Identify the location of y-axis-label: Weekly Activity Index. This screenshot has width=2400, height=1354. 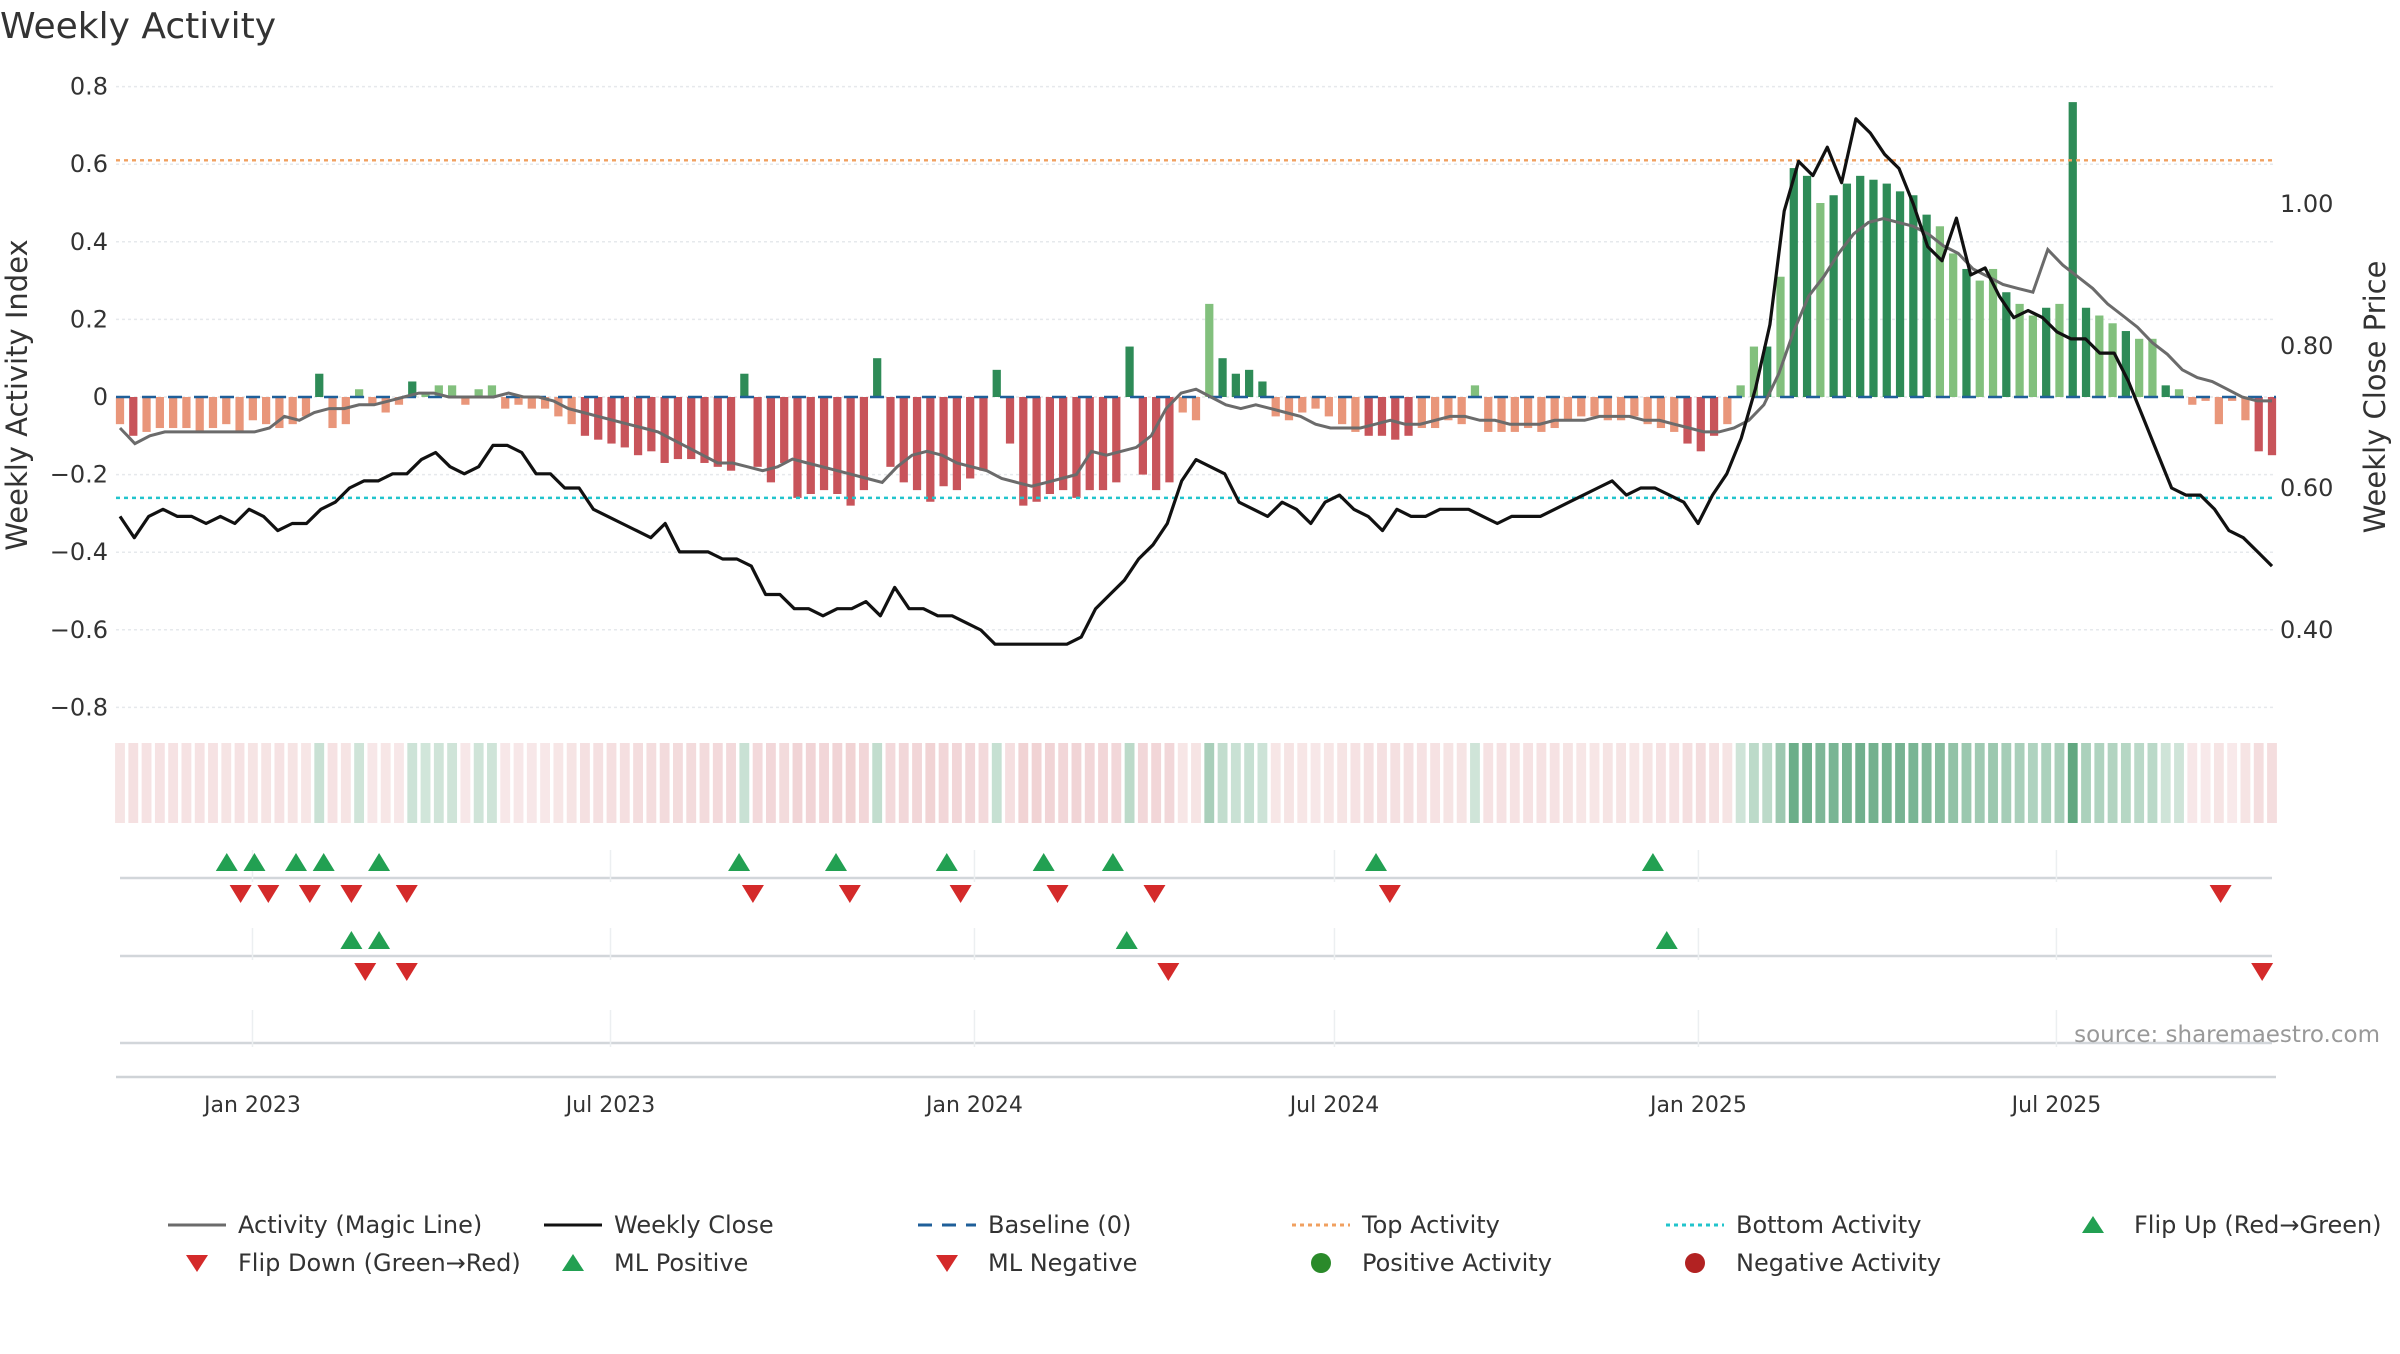
(17, 394).